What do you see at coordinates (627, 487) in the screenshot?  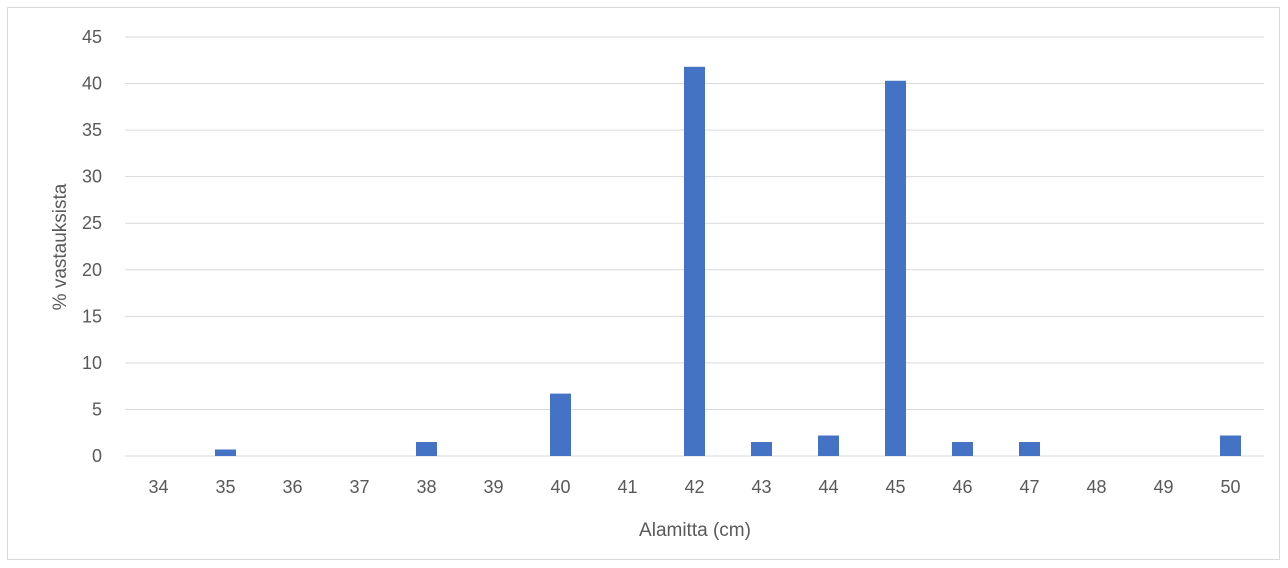 I see `x-tick-label: 41` at bounding box center [627, 487].